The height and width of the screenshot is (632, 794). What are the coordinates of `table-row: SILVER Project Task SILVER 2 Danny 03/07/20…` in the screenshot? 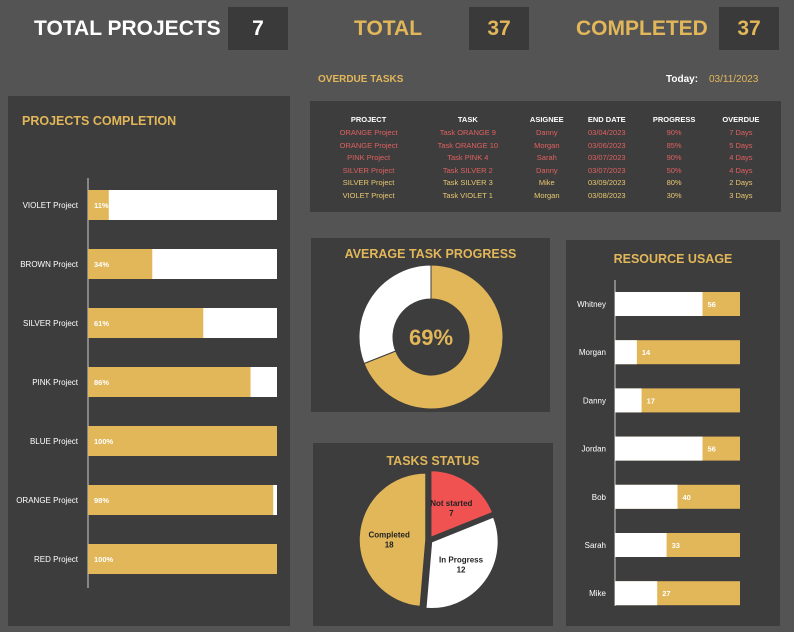 It's located at (546, 171).